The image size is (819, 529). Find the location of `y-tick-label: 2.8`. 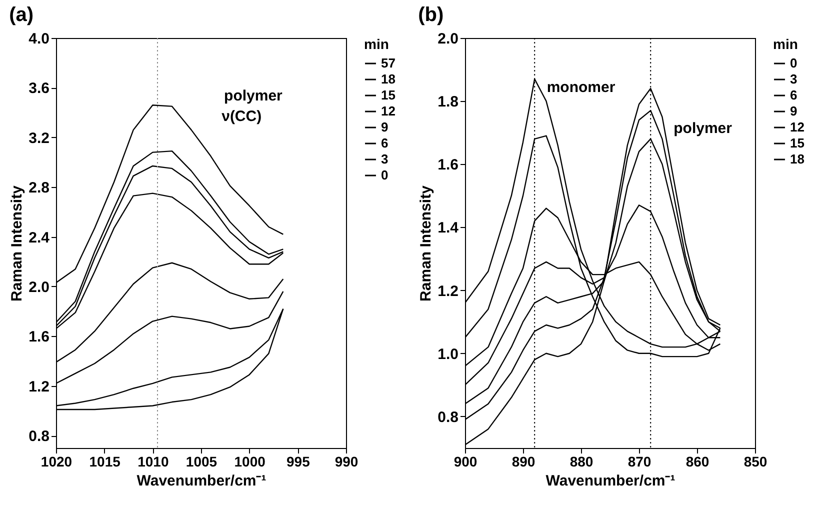

y-tick-label: 2.8 is located at coordinates (39, 188).